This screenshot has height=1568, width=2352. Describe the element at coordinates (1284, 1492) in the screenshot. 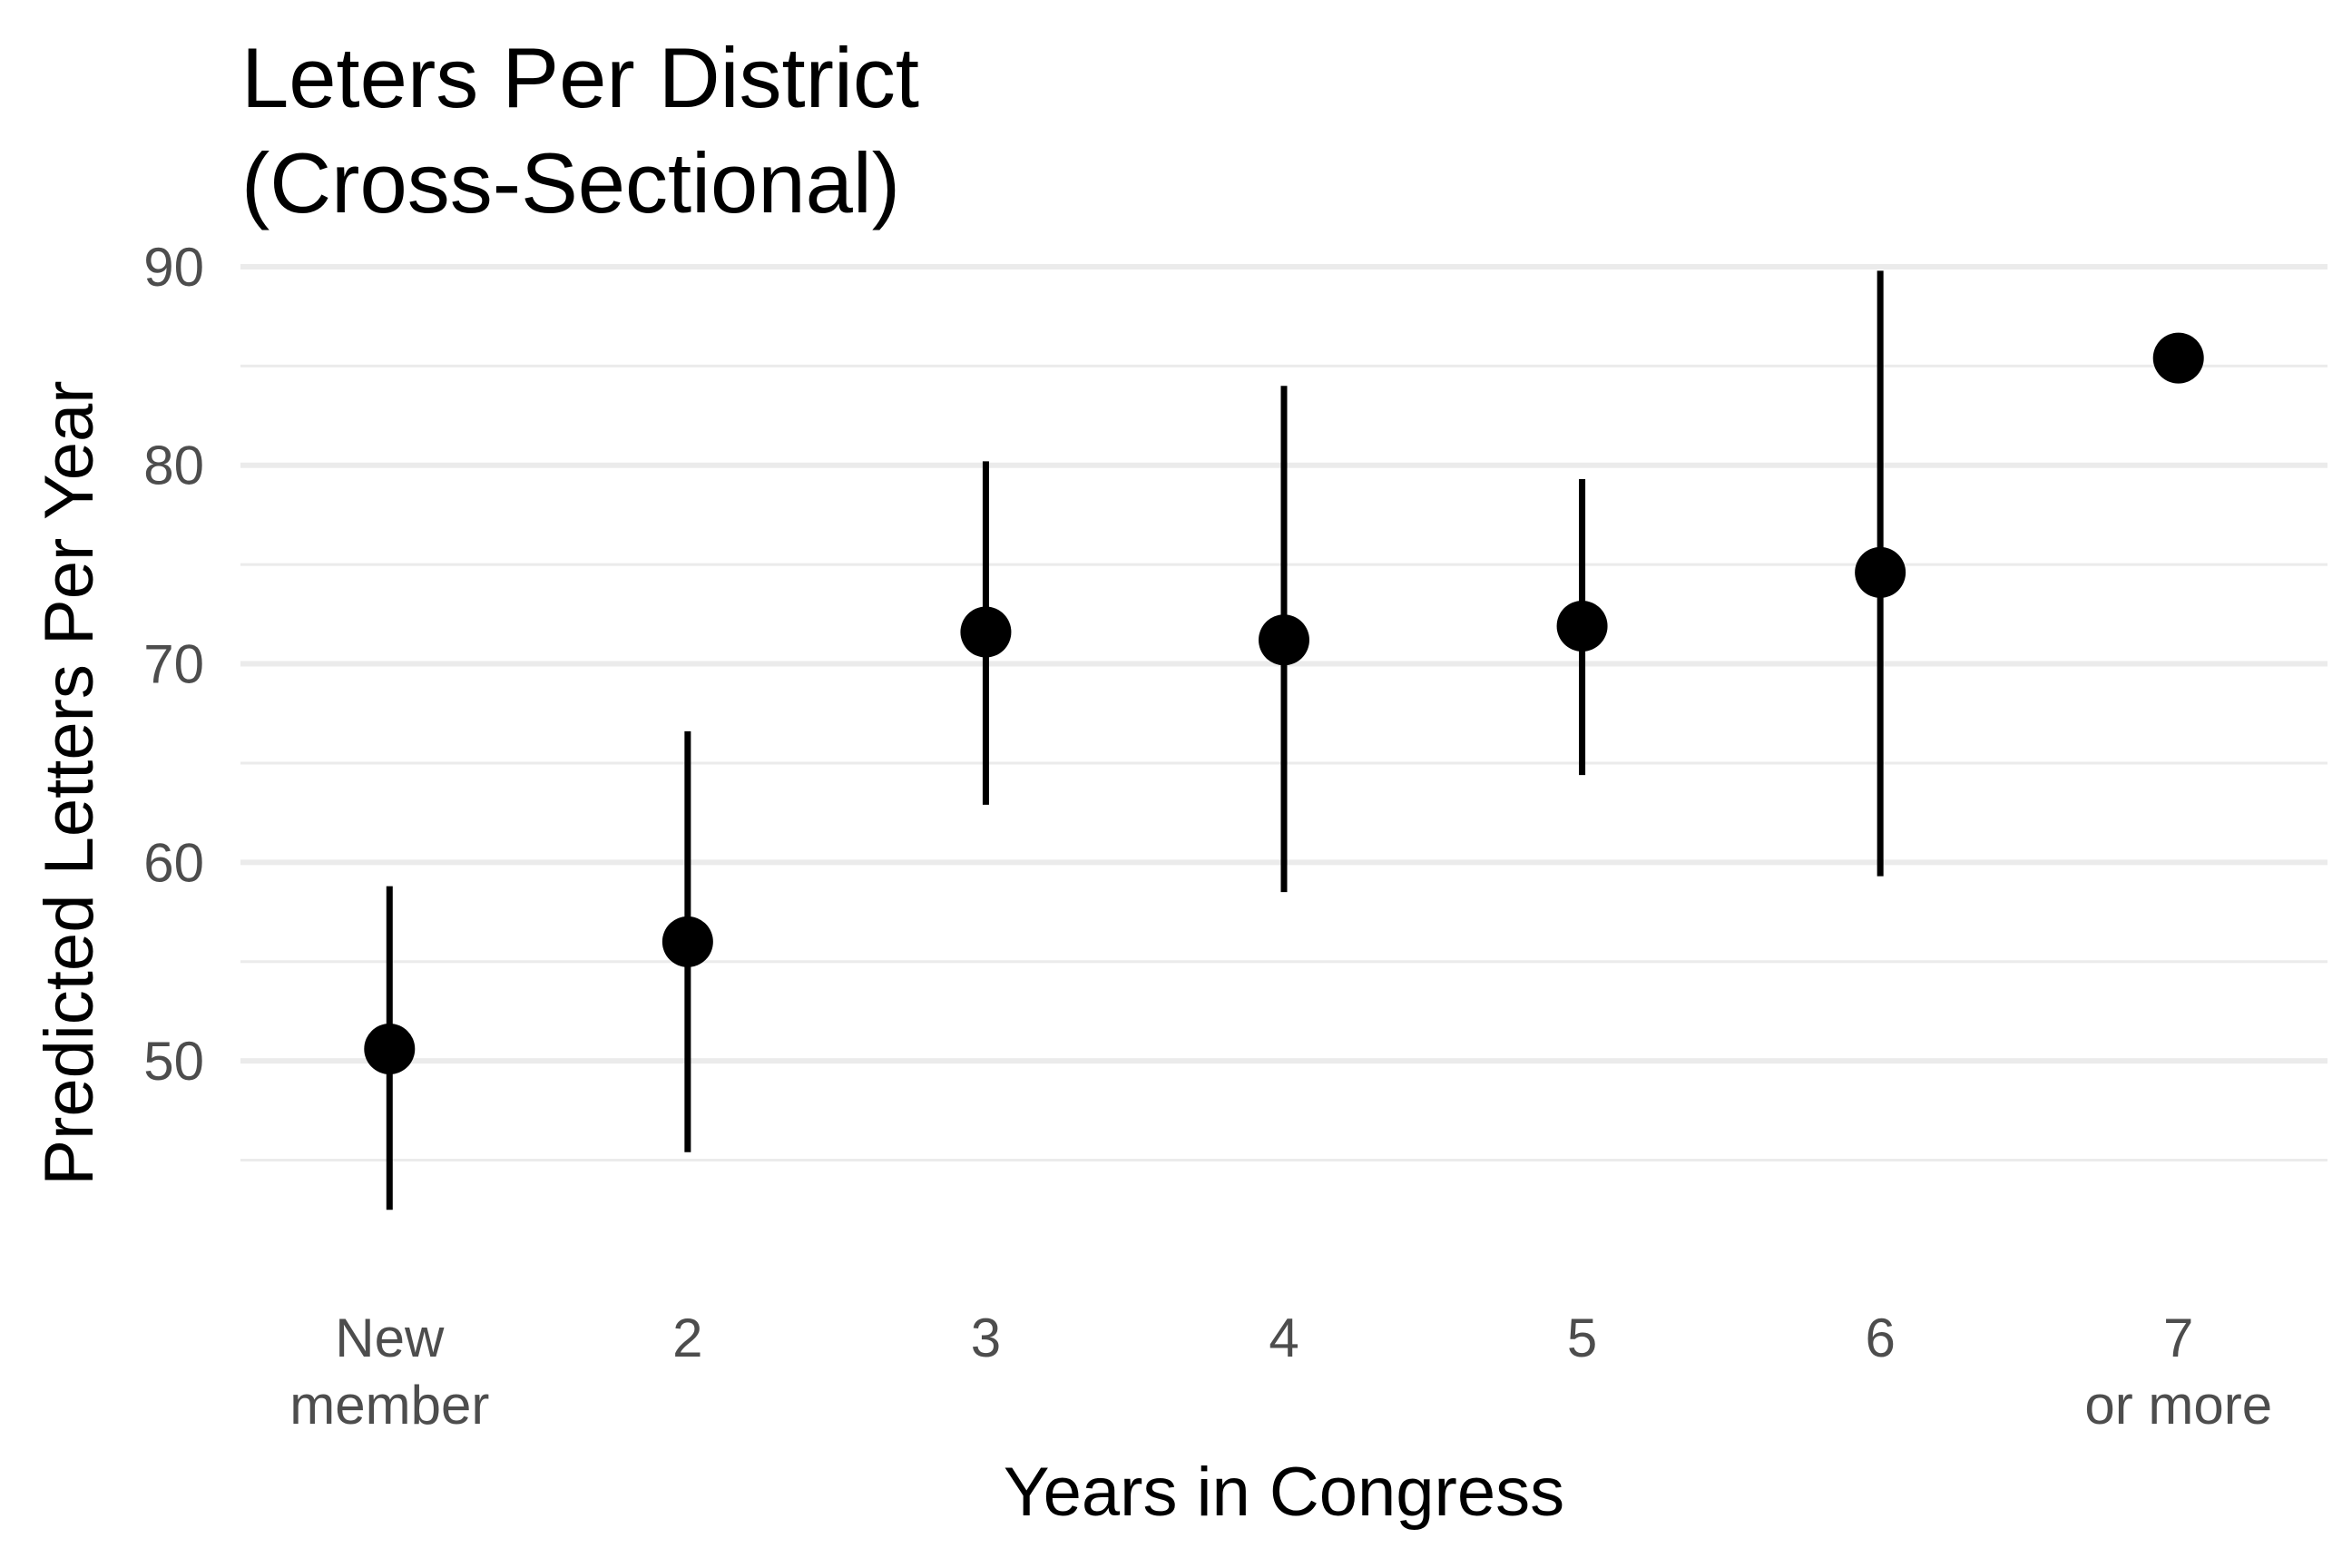

I see `x-axis-title: Years in Congress` at that location.